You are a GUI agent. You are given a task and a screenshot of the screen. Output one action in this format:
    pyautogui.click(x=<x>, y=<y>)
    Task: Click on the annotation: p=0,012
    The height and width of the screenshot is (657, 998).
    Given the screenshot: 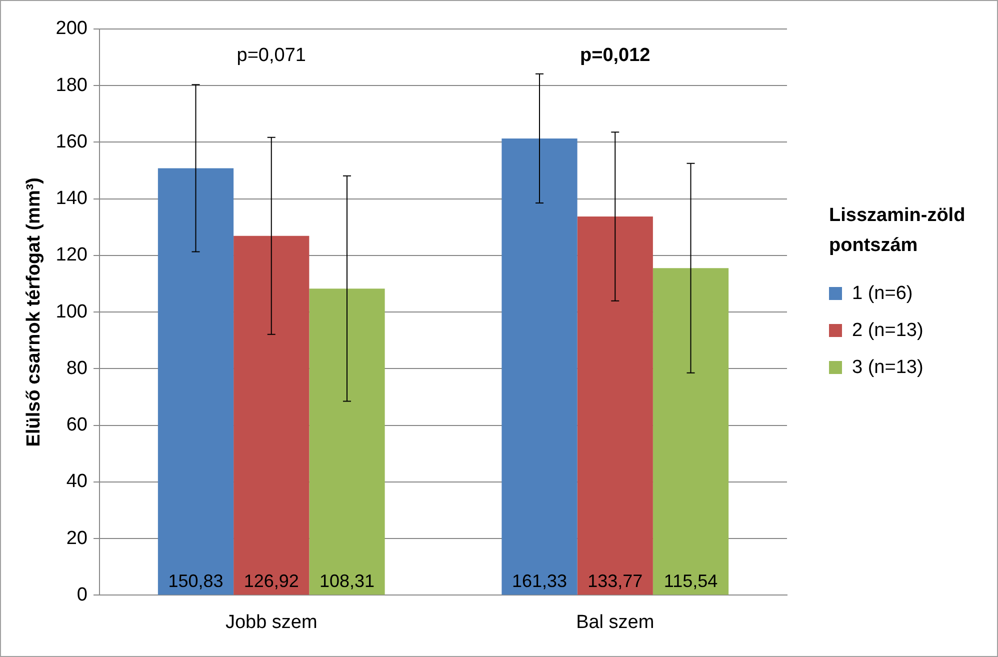 What is the action you would take?
    pyautogui.click(x=615, y=55)
    